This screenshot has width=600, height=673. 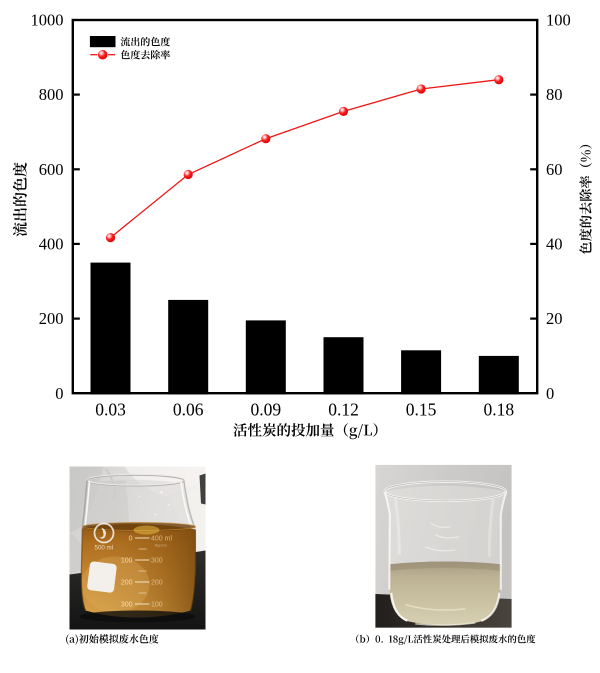 I want to click on svg-text: 40, so click(x=554, y=244).